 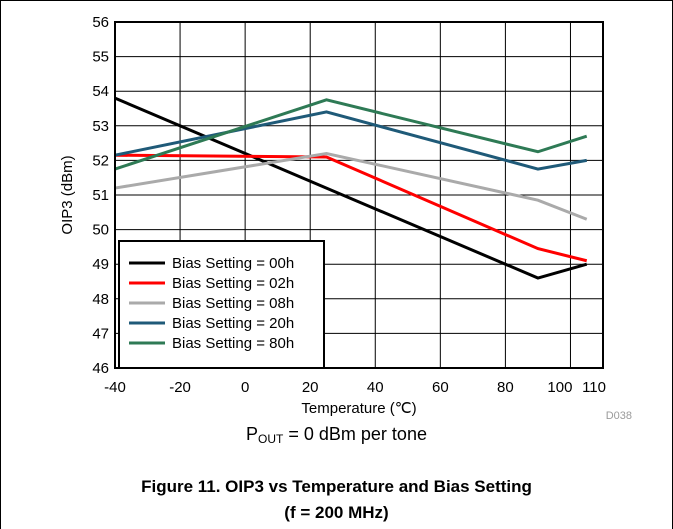 What do you see at coordinates (100, 299) in the screenshot?
I see `y-tick-label: 48` at bounding box center [100, 299].